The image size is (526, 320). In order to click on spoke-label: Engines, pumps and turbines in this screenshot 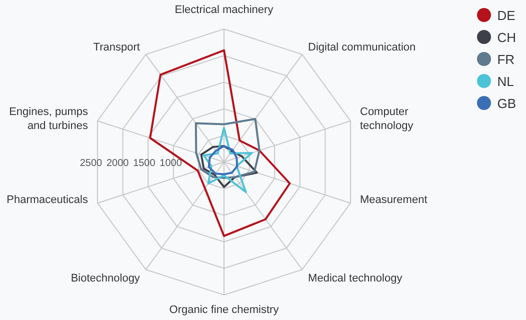, I will do `click(48, 119)`.